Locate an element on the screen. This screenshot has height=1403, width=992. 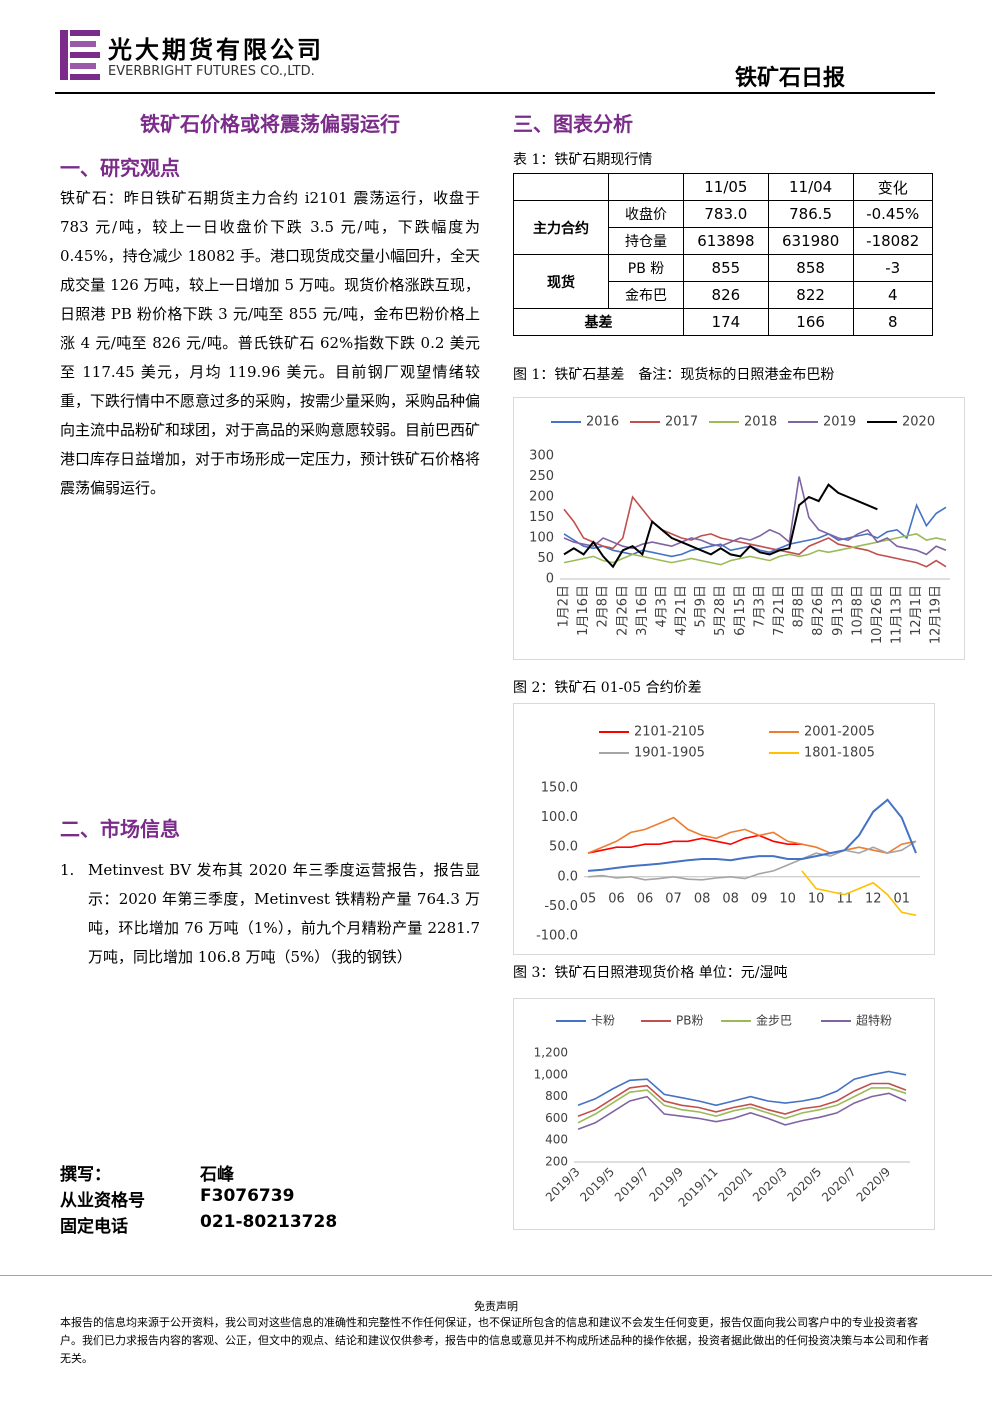
author-label: 固定电话 is located at coordinates (94, 1227).